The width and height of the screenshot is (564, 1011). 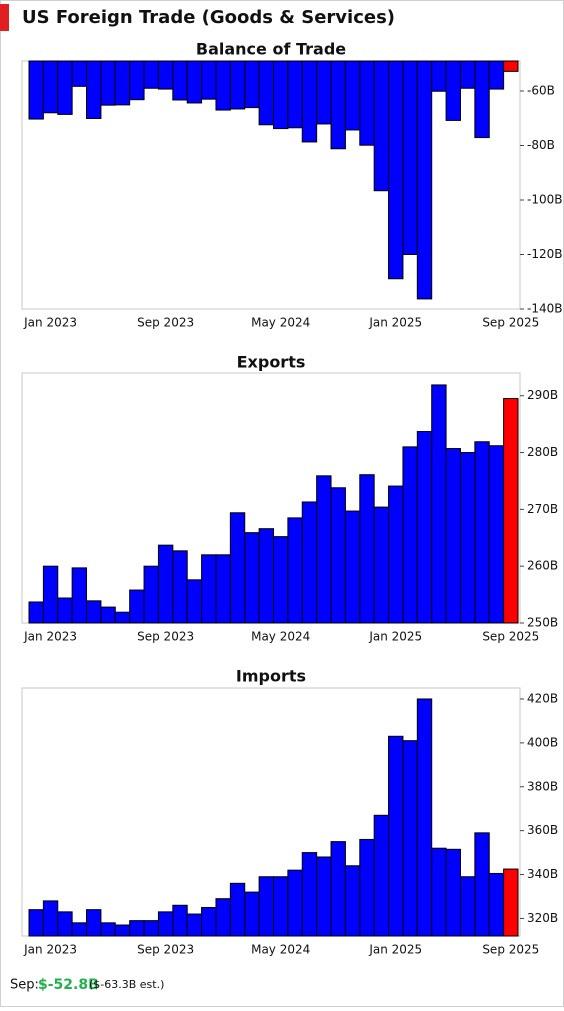 What do you see at coordinates (544, 309) in the screenshot?
I see `y-tick-label: -140B` at bounding box center [544, 309].